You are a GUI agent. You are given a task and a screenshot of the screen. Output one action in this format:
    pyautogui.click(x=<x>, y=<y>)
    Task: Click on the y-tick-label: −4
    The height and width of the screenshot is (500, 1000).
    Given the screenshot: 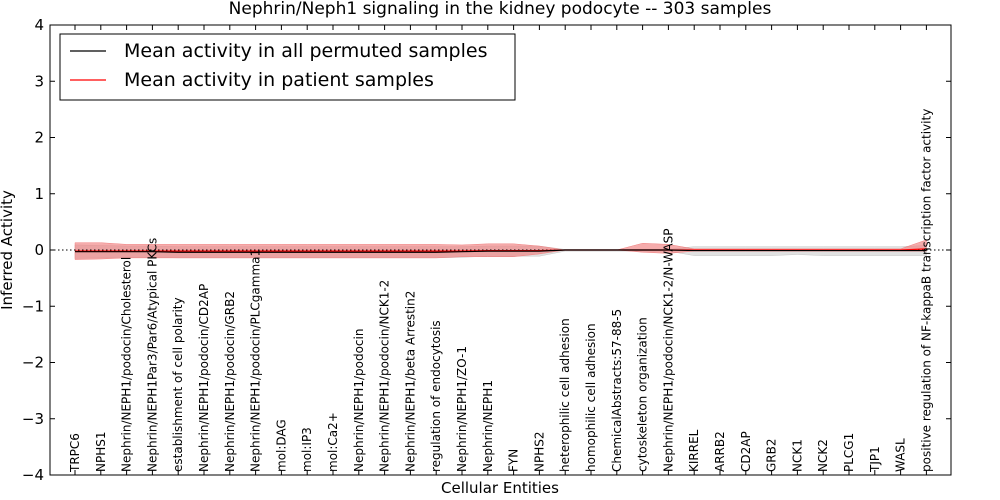 What is the action you would take?
    pyautogui.click(x=33, y=475)
    